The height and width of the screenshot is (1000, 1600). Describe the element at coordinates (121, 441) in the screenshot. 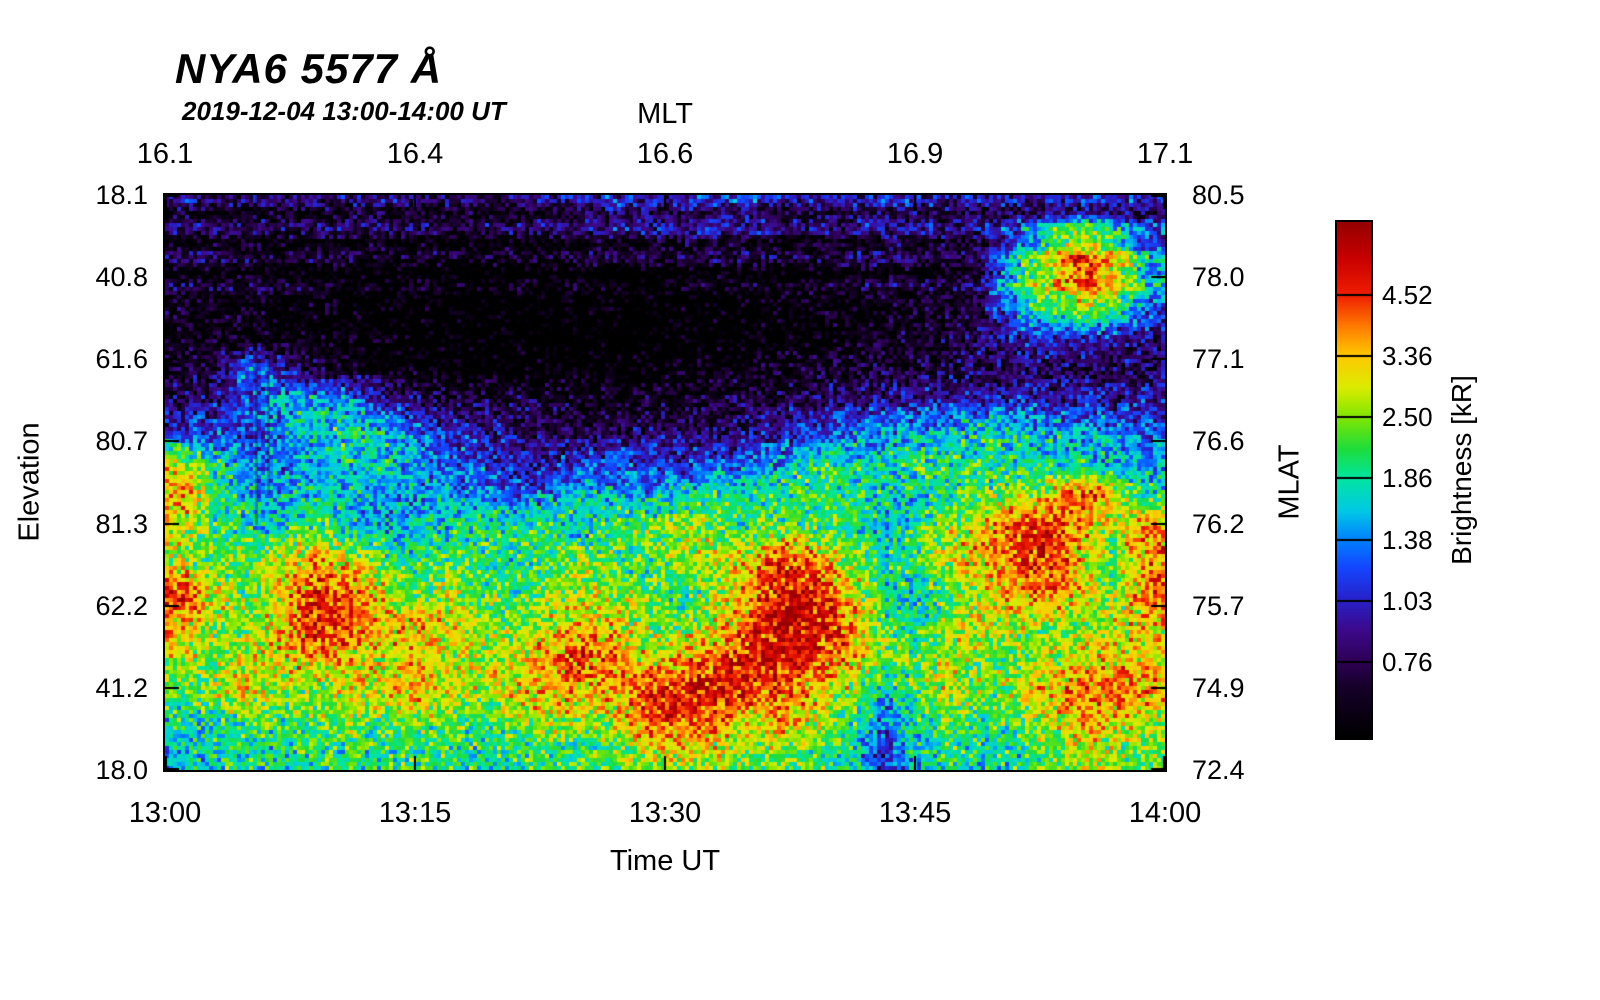

I see `elevation-tick-label: 80.7` at that location.